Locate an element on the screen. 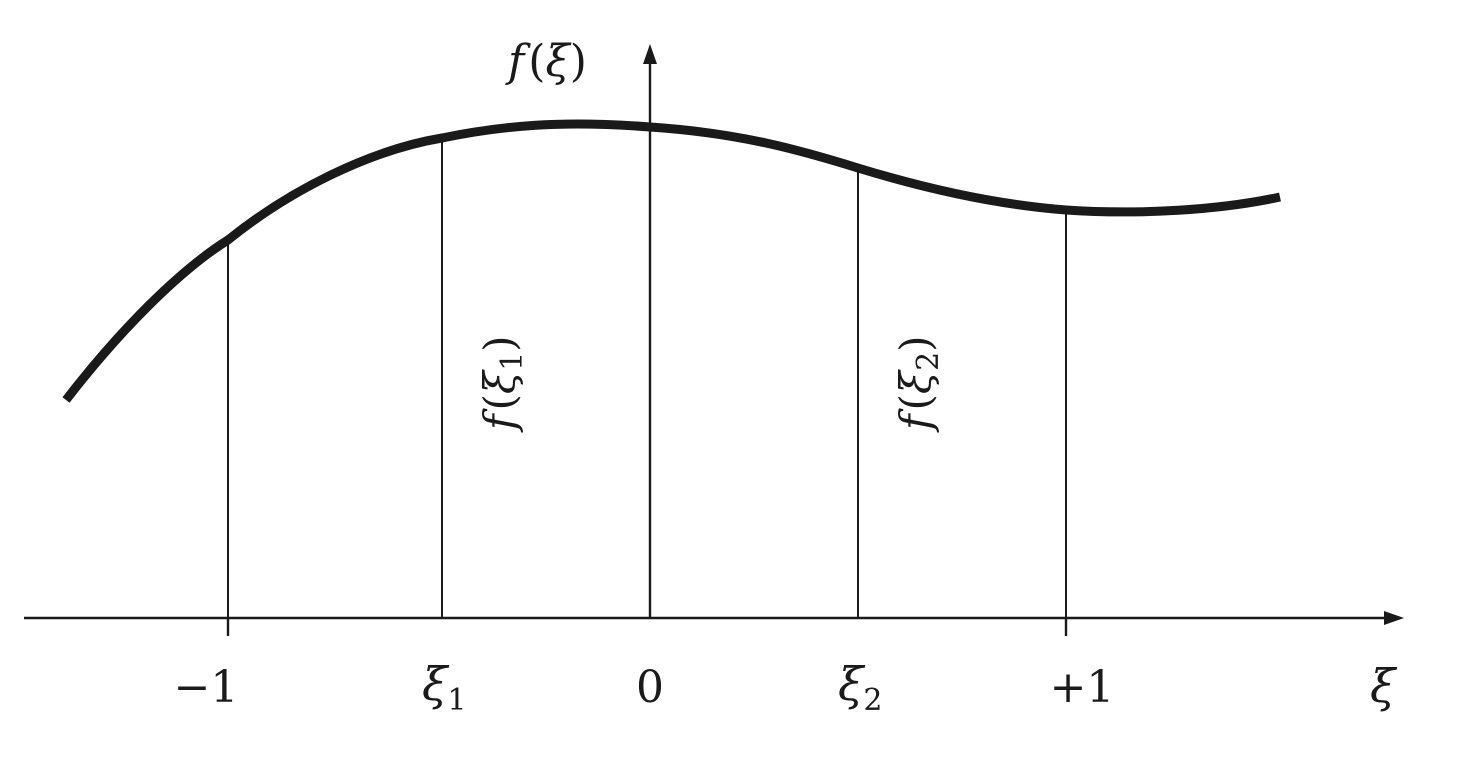  ord2-func: f is located at coordinates (915, 420).